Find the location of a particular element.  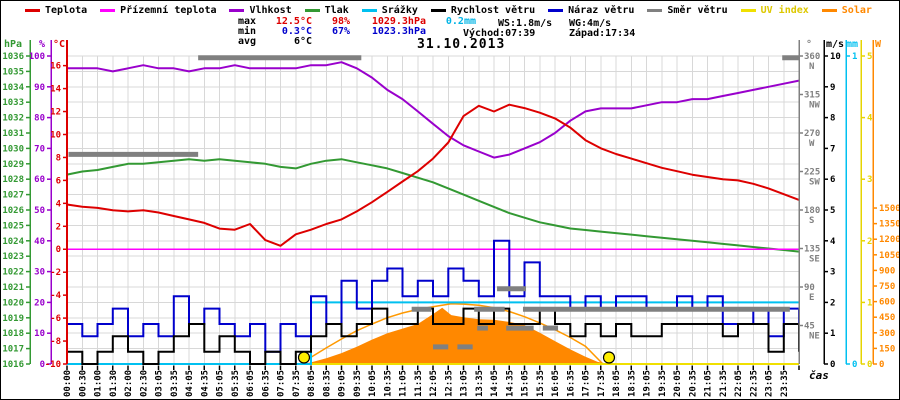

x-axis-tick-label: 08:05 is located at coordinates (312, 383).